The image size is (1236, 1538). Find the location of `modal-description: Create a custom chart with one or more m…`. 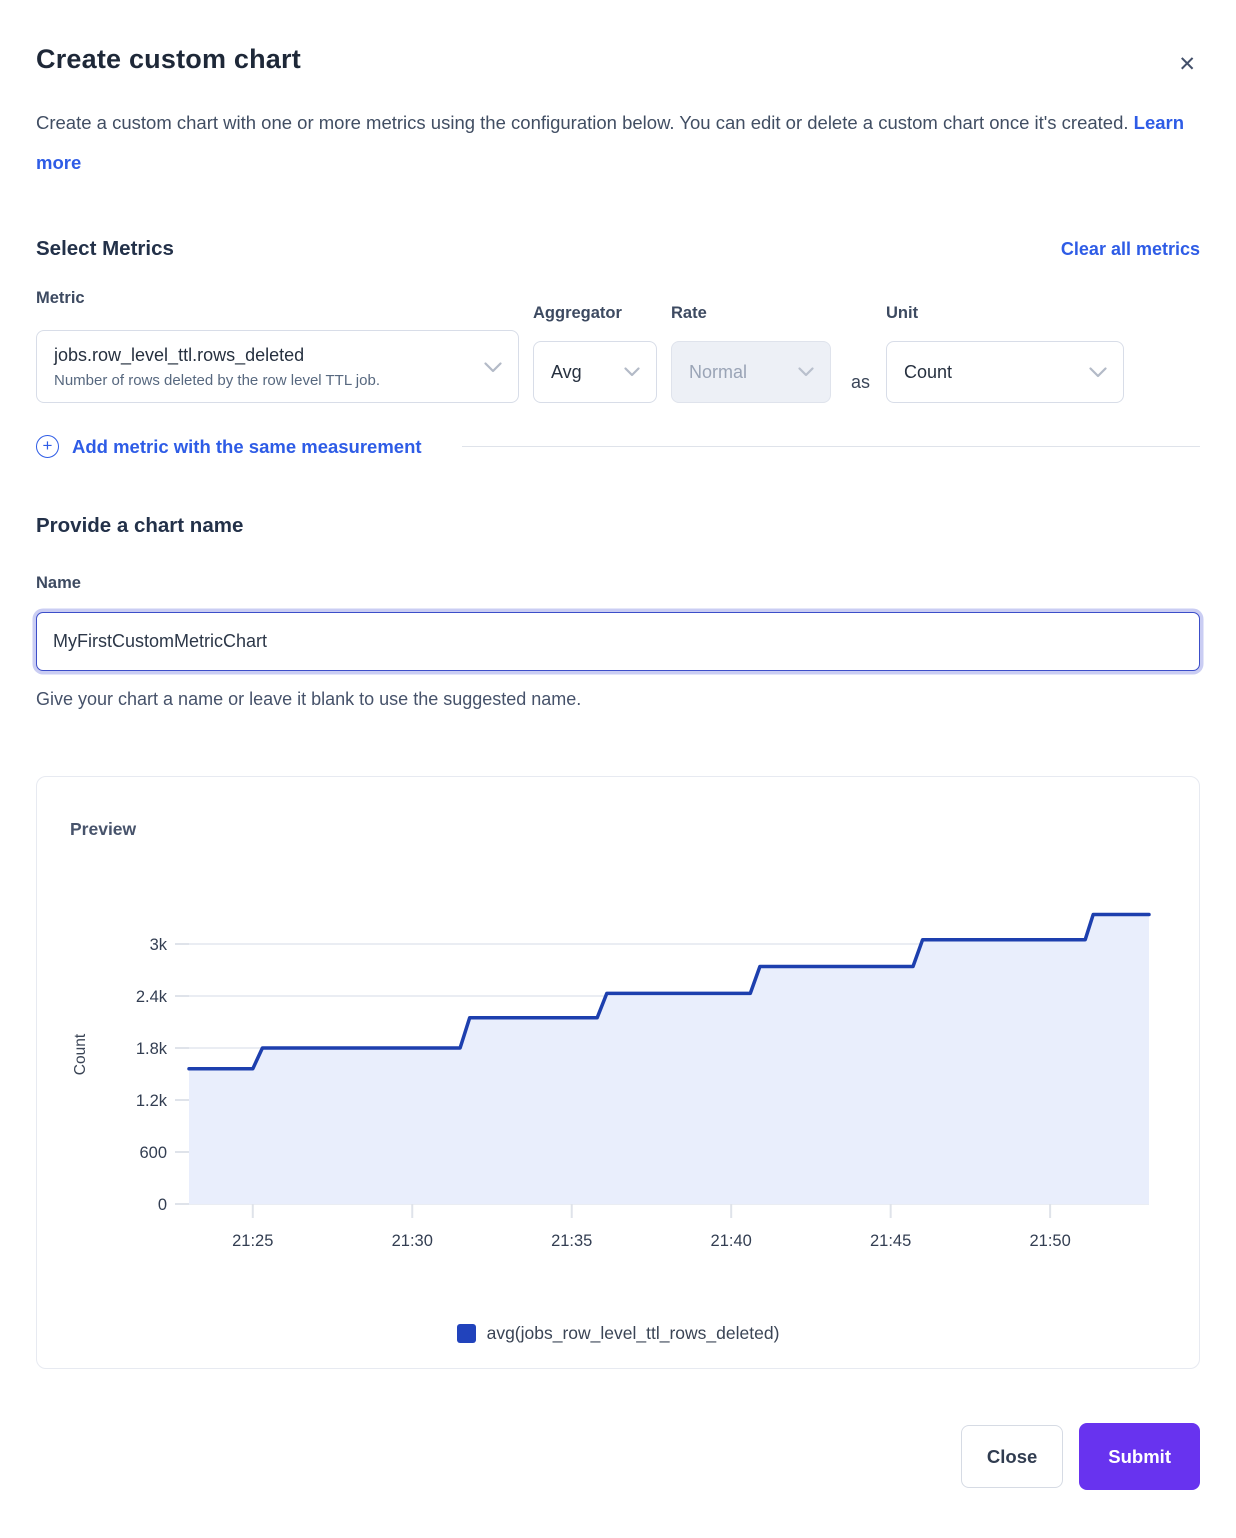

modal-description: Create a custom chart with one or more m… is located at coordinates (611, 143).